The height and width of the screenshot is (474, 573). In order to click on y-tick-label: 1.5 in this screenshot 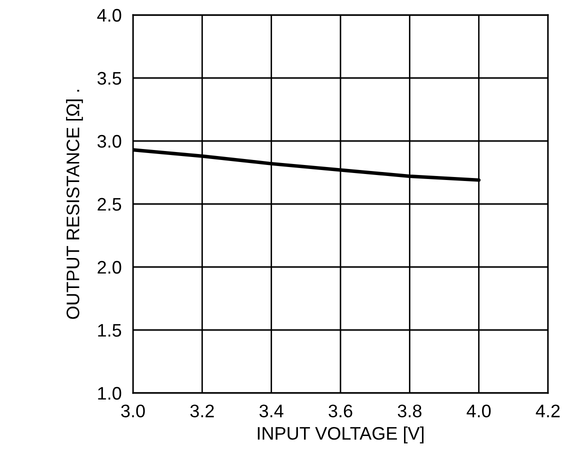, I will do `click(110, 330)`.